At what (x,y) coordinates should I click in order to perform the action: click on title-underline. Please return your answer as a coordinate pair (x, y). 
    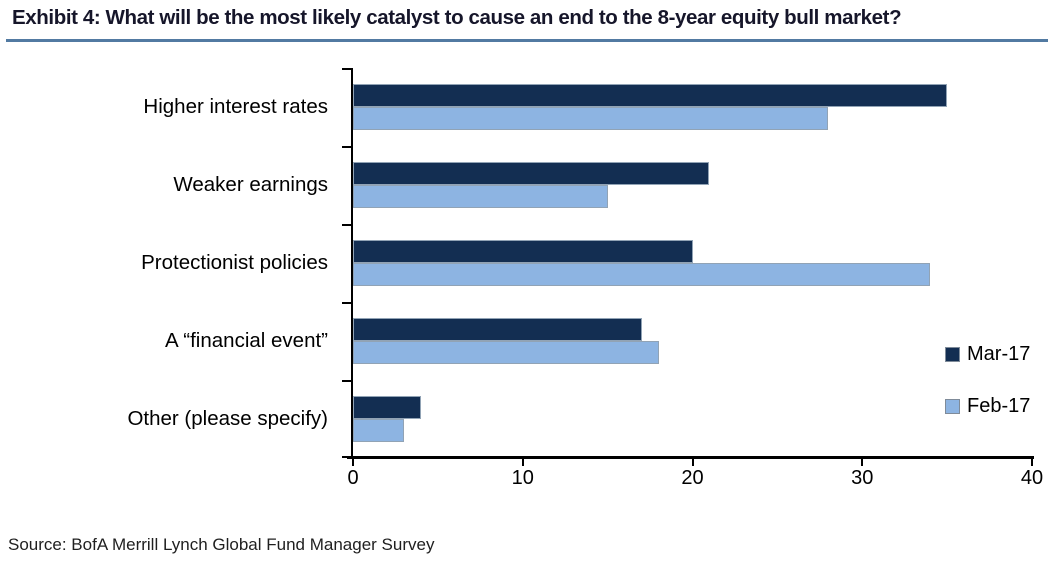
    Looking at the image, I should click on (527, 40).